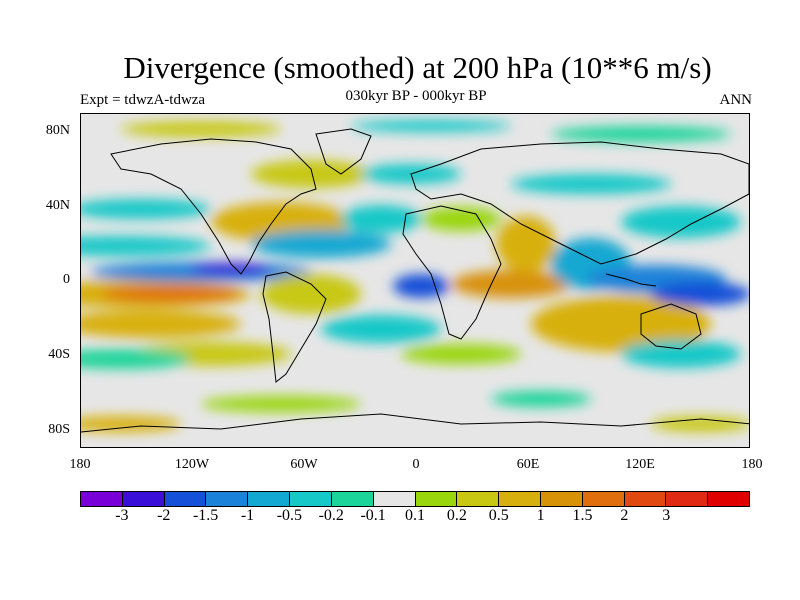 This screenshot has height=600, width=800. What do you see at coordinates (752, 464) in the screenshot?
I see `x-tick-180e: 180` at bounding box center [752, 464].